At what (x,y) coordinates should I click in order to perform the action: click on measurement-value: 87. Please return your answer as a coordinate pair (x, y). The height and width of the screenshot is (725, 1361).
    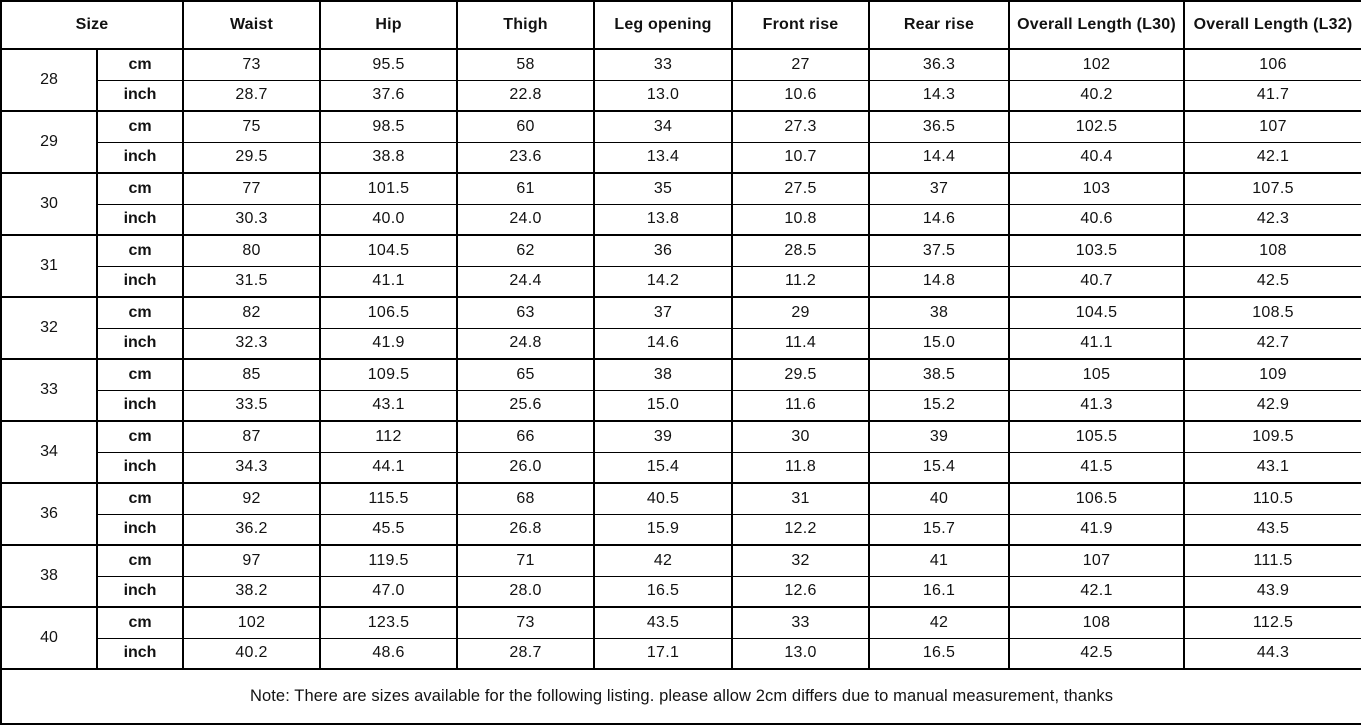
    Looking at the image, I should click on (252, 436).